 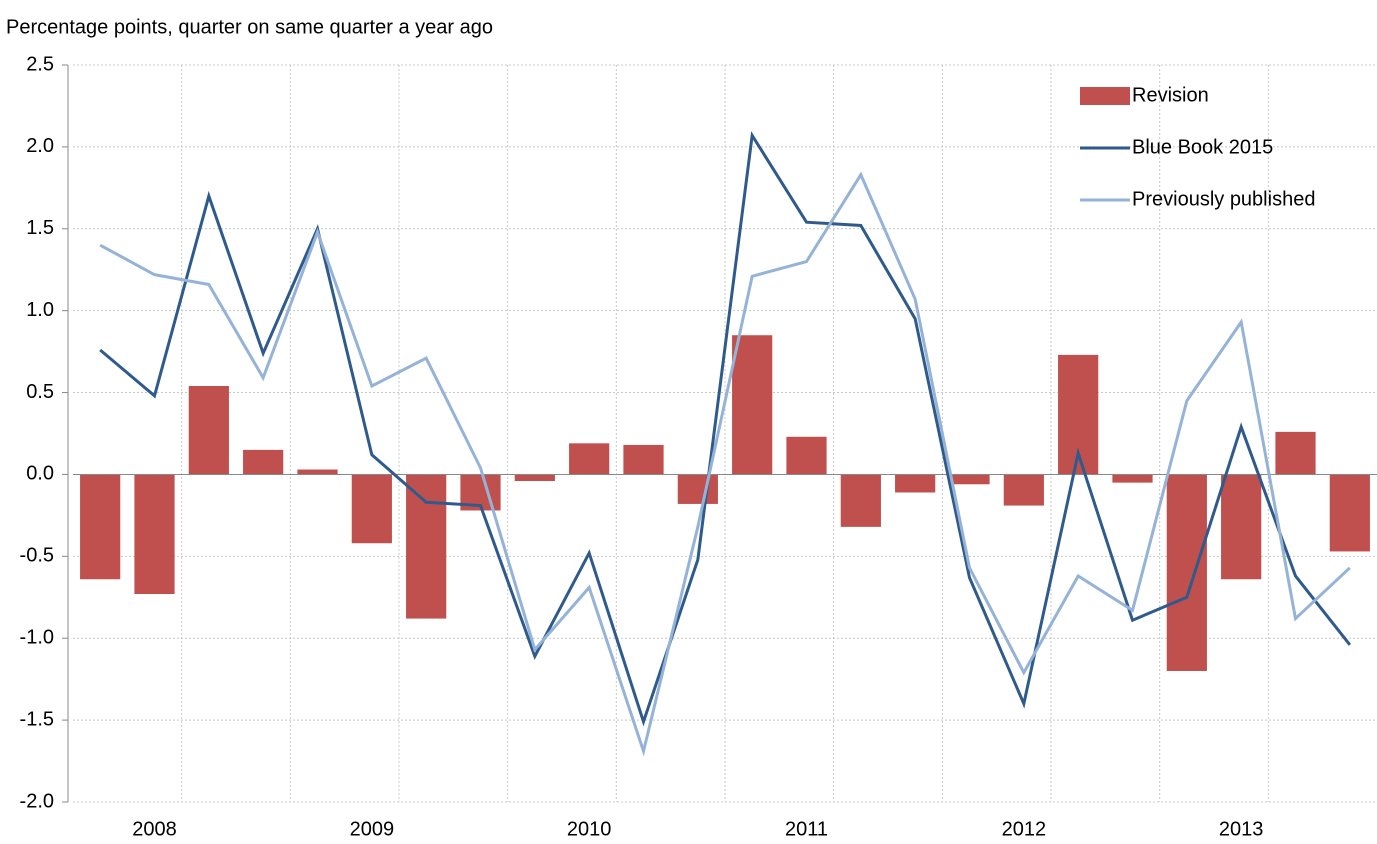 What do you see at coordinates (37, 638) in the screenshot?
I see `y-tick-label: -1.0` at bounding box center [37, 638].